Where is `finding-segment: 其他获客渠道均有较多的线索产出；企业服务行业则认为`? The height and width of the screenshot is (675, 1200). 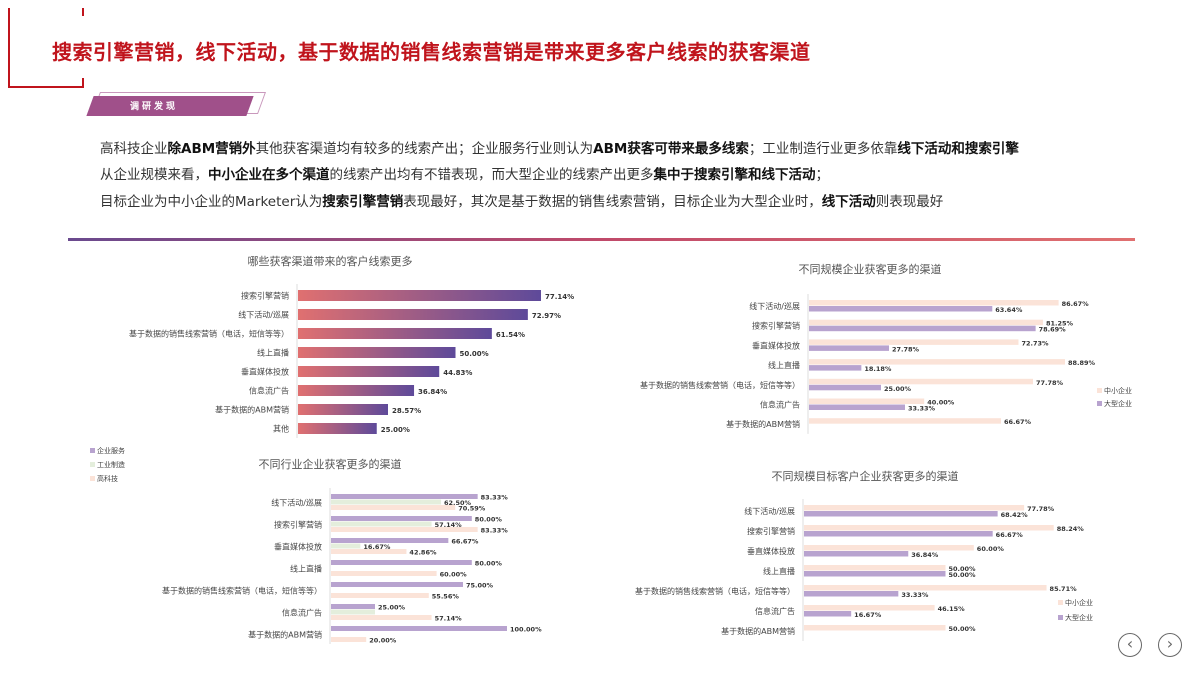
finding-segment: 其他获客渠道均有较多的线索产出；企业服务行业则认为 is located at coordinates (424, 149).